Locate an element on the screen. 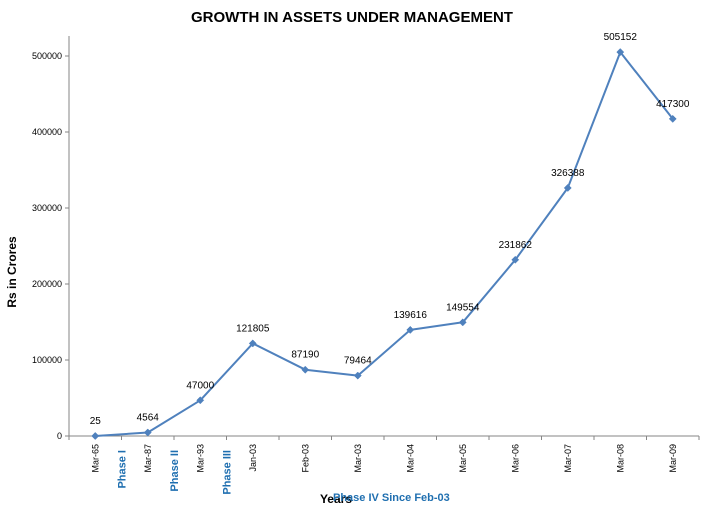 The width and height of the screenshot is (707, 514). y-tick-label: 100000 is located at coordinates (47, 360).